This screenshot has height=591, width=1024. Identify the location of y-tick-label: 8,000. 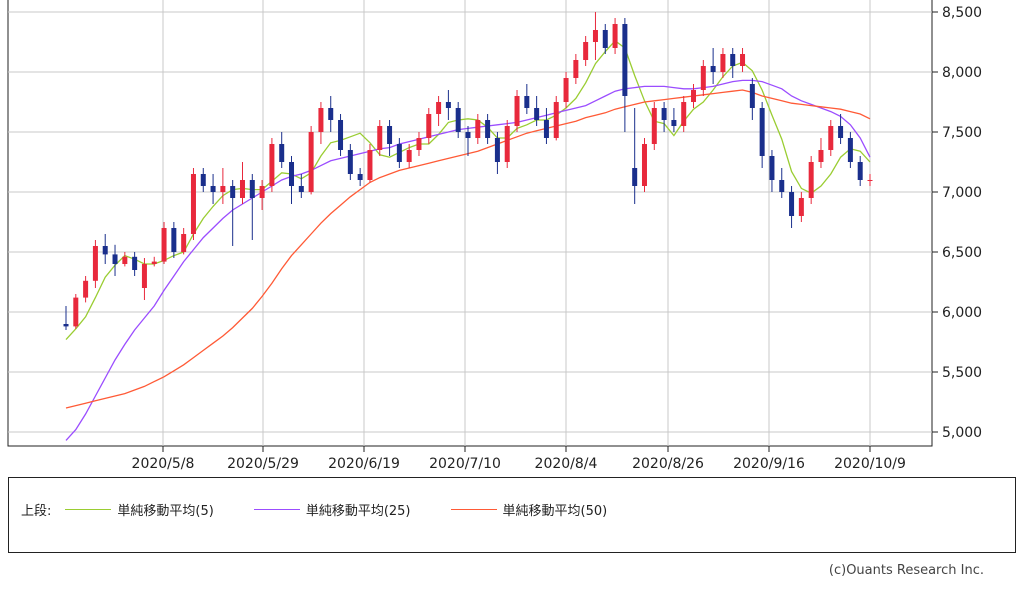
(962, 73).